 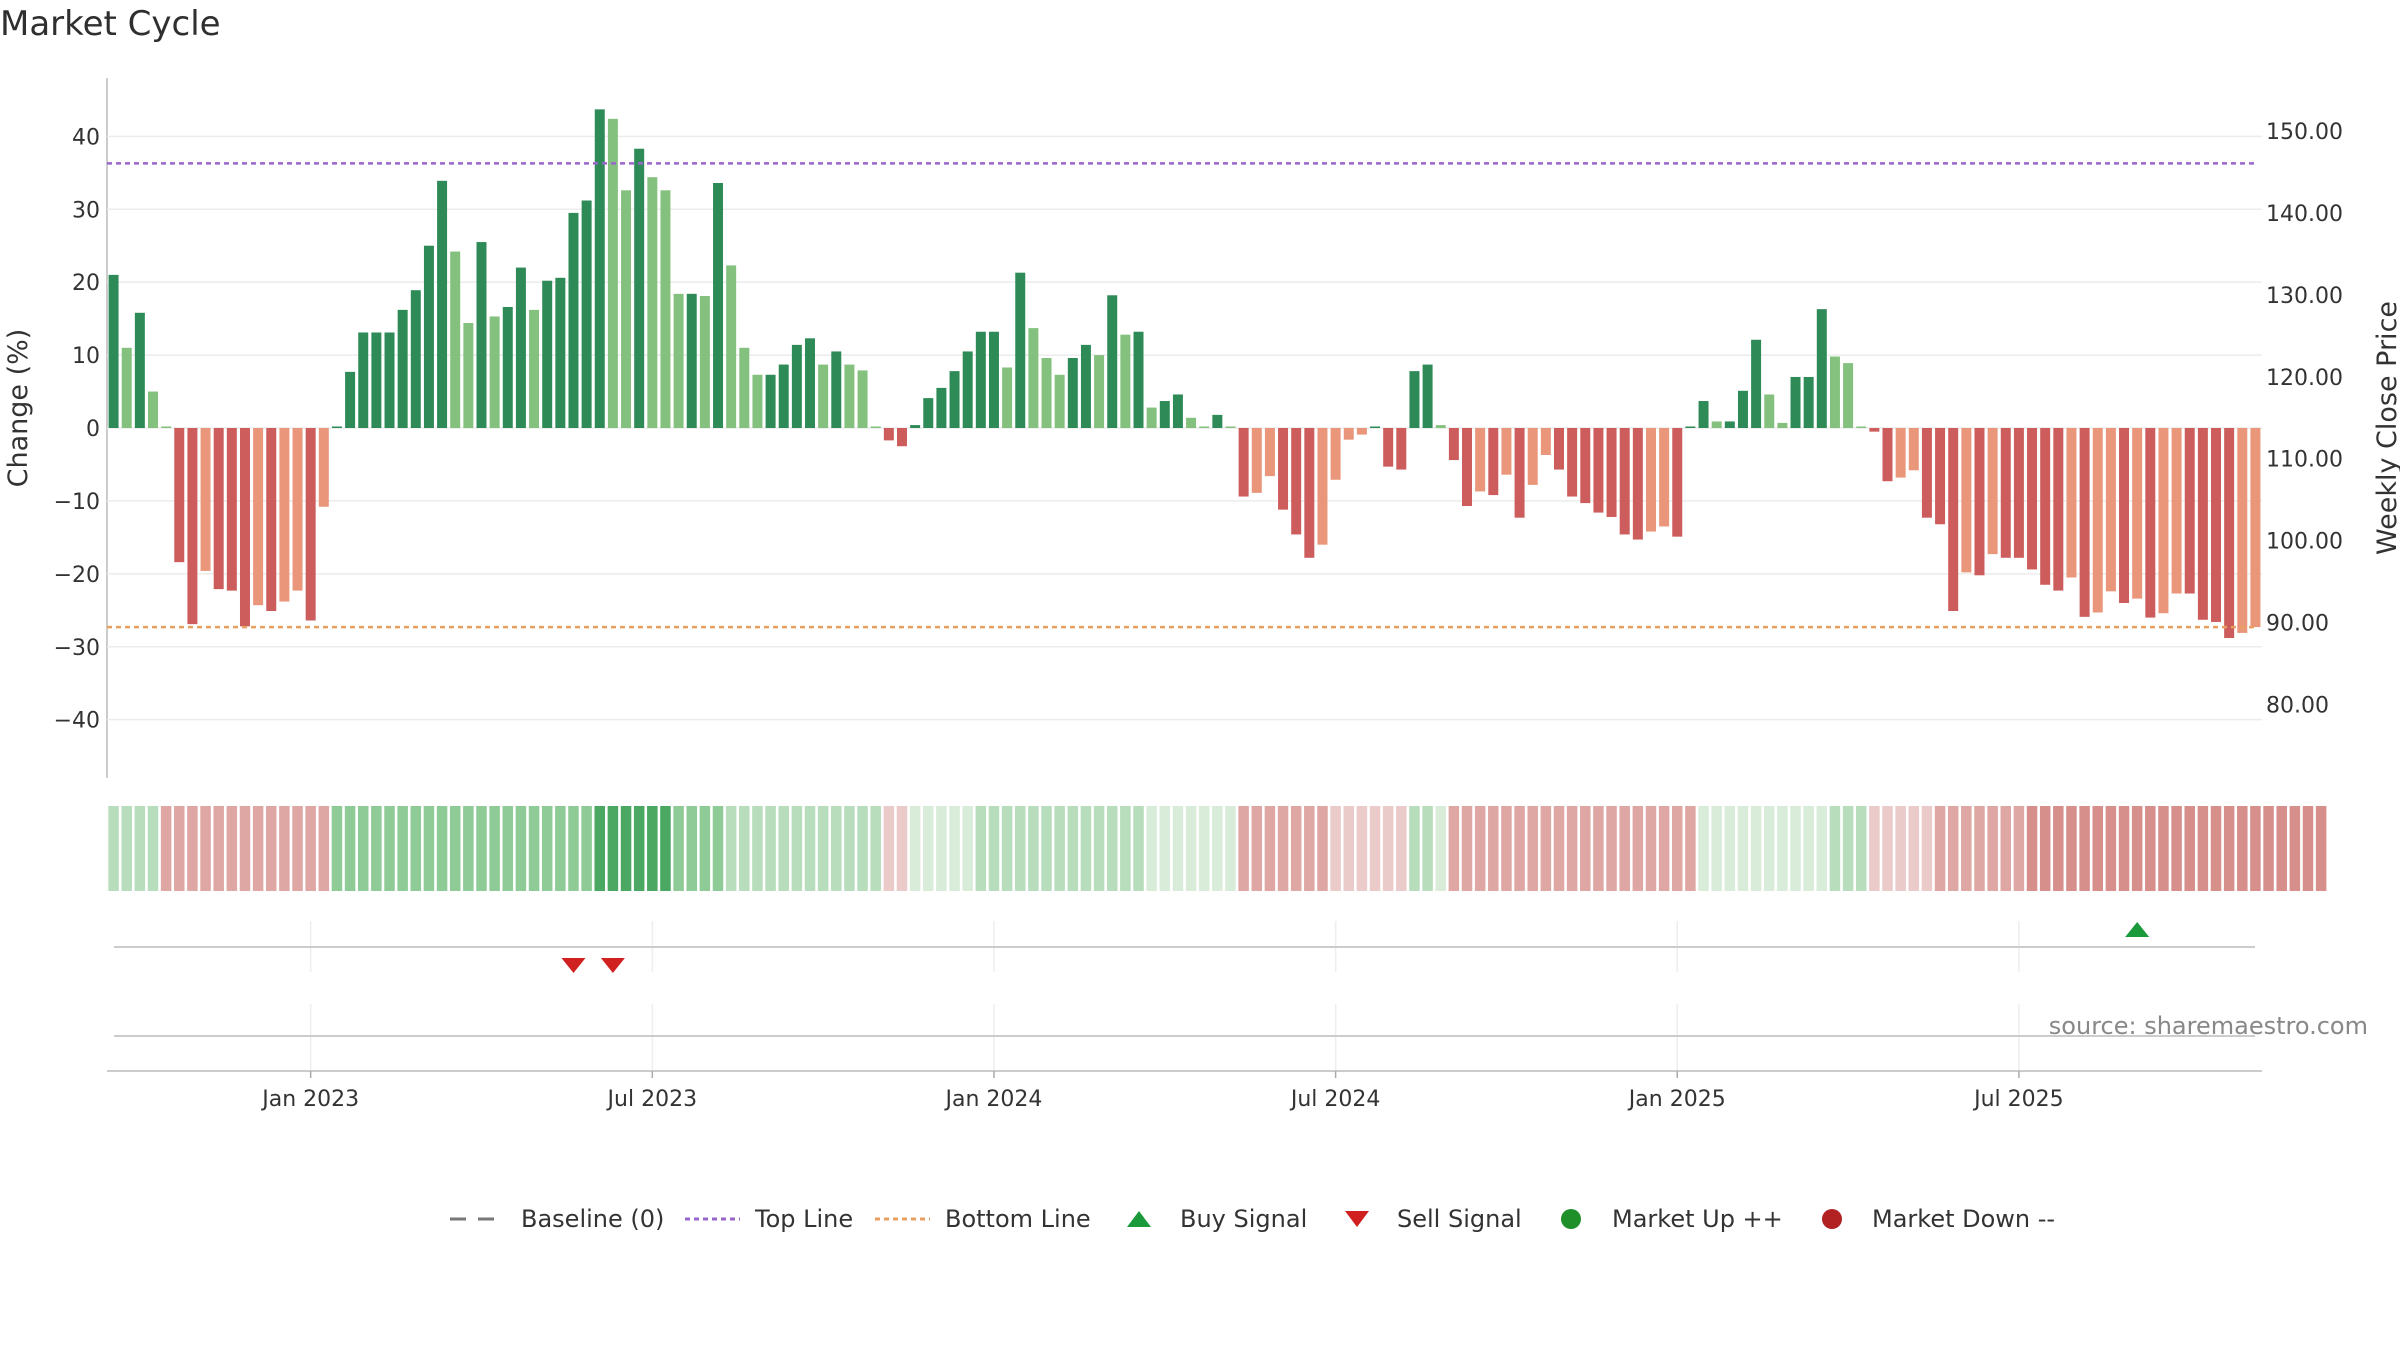 I want to click on x-tick-label: Jan 2025, so click(x=1676, y=1099).